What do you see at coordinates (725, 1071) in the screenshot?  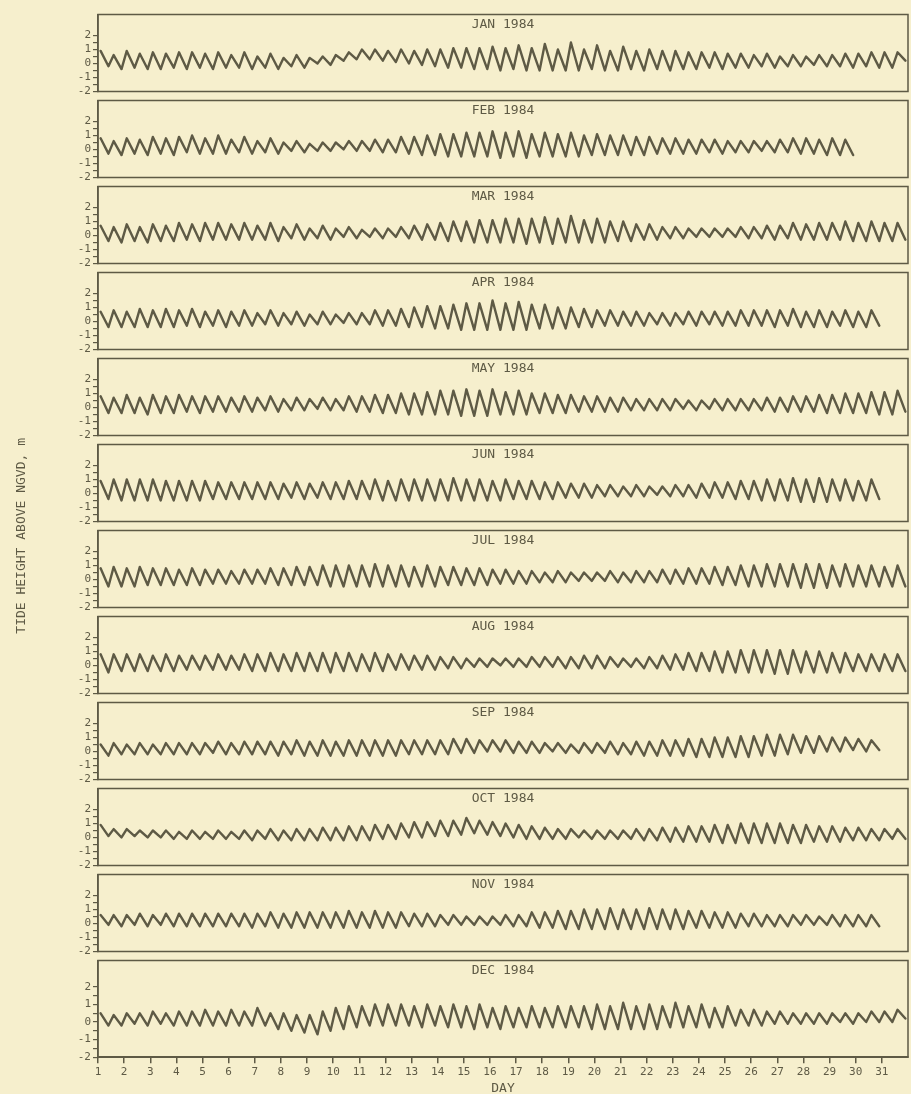 I see `x-tick-label: 25` at bounding box center [725, 1071].